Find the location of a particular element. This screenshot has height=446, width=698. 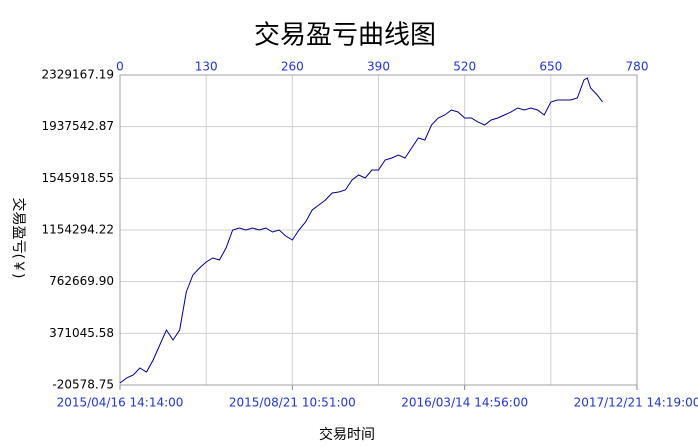

x-top-tick-label: 390 is located at coordinates (378, 67).